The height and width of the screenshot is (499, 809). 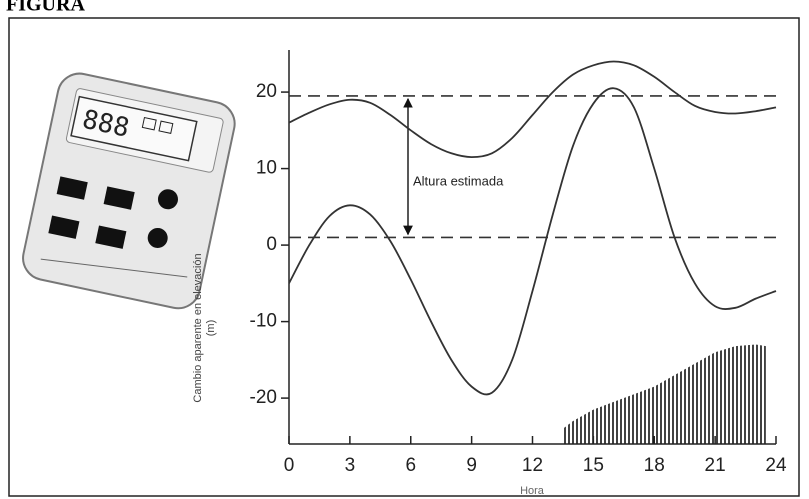 What do you see at coordinates (289, 465) in the screenshot?
I see `x-tick-label: 0` at bounding box center [289, 465].